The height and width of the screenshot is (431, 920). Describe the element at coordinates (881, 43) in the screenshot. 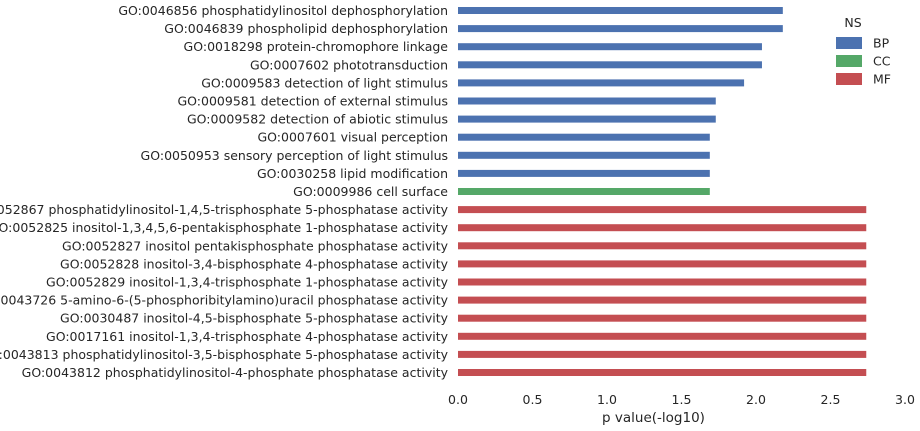

I see `legend-label-bp: BP` at that location.